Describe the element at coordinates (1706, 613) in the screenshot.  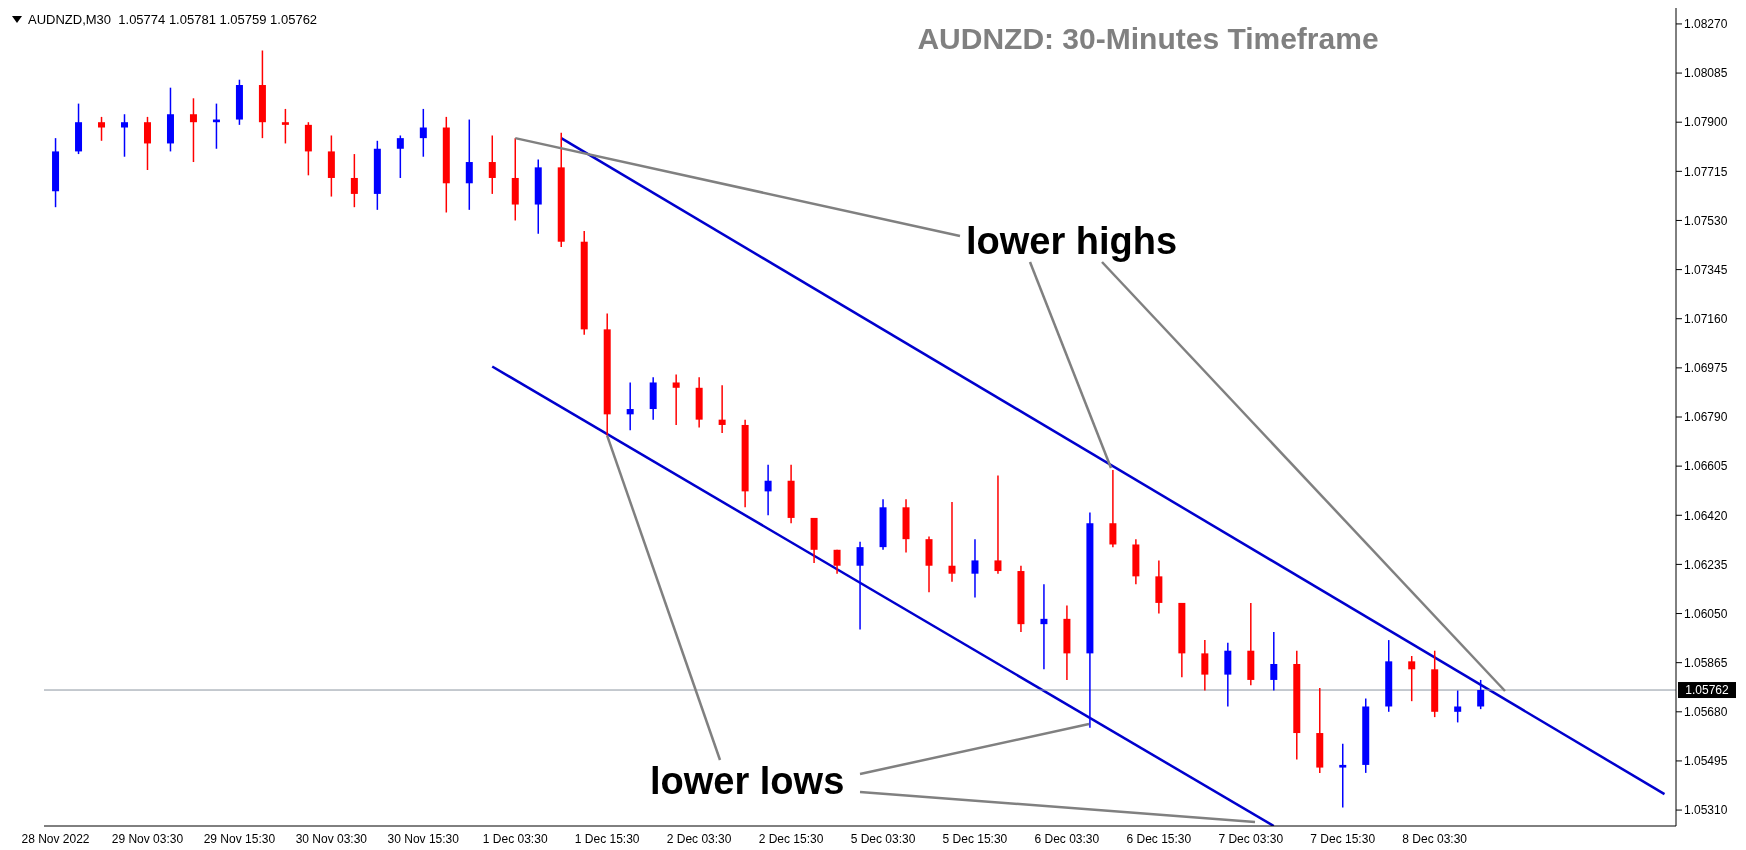
I see `y-tick-label: 1.06050` at that location.